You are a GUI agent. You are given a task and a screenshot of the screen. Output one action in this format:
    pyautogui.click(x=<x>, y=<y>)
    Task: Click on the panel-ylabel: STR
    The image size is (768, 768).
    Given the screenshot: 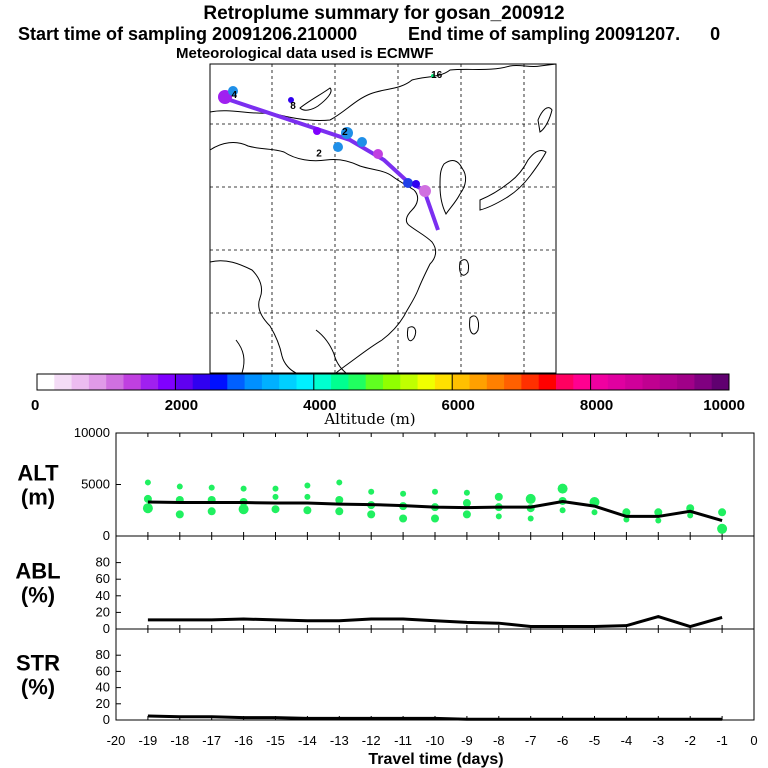 What is the action you would take?
    pyautogui.click(x=38, y=663)
    